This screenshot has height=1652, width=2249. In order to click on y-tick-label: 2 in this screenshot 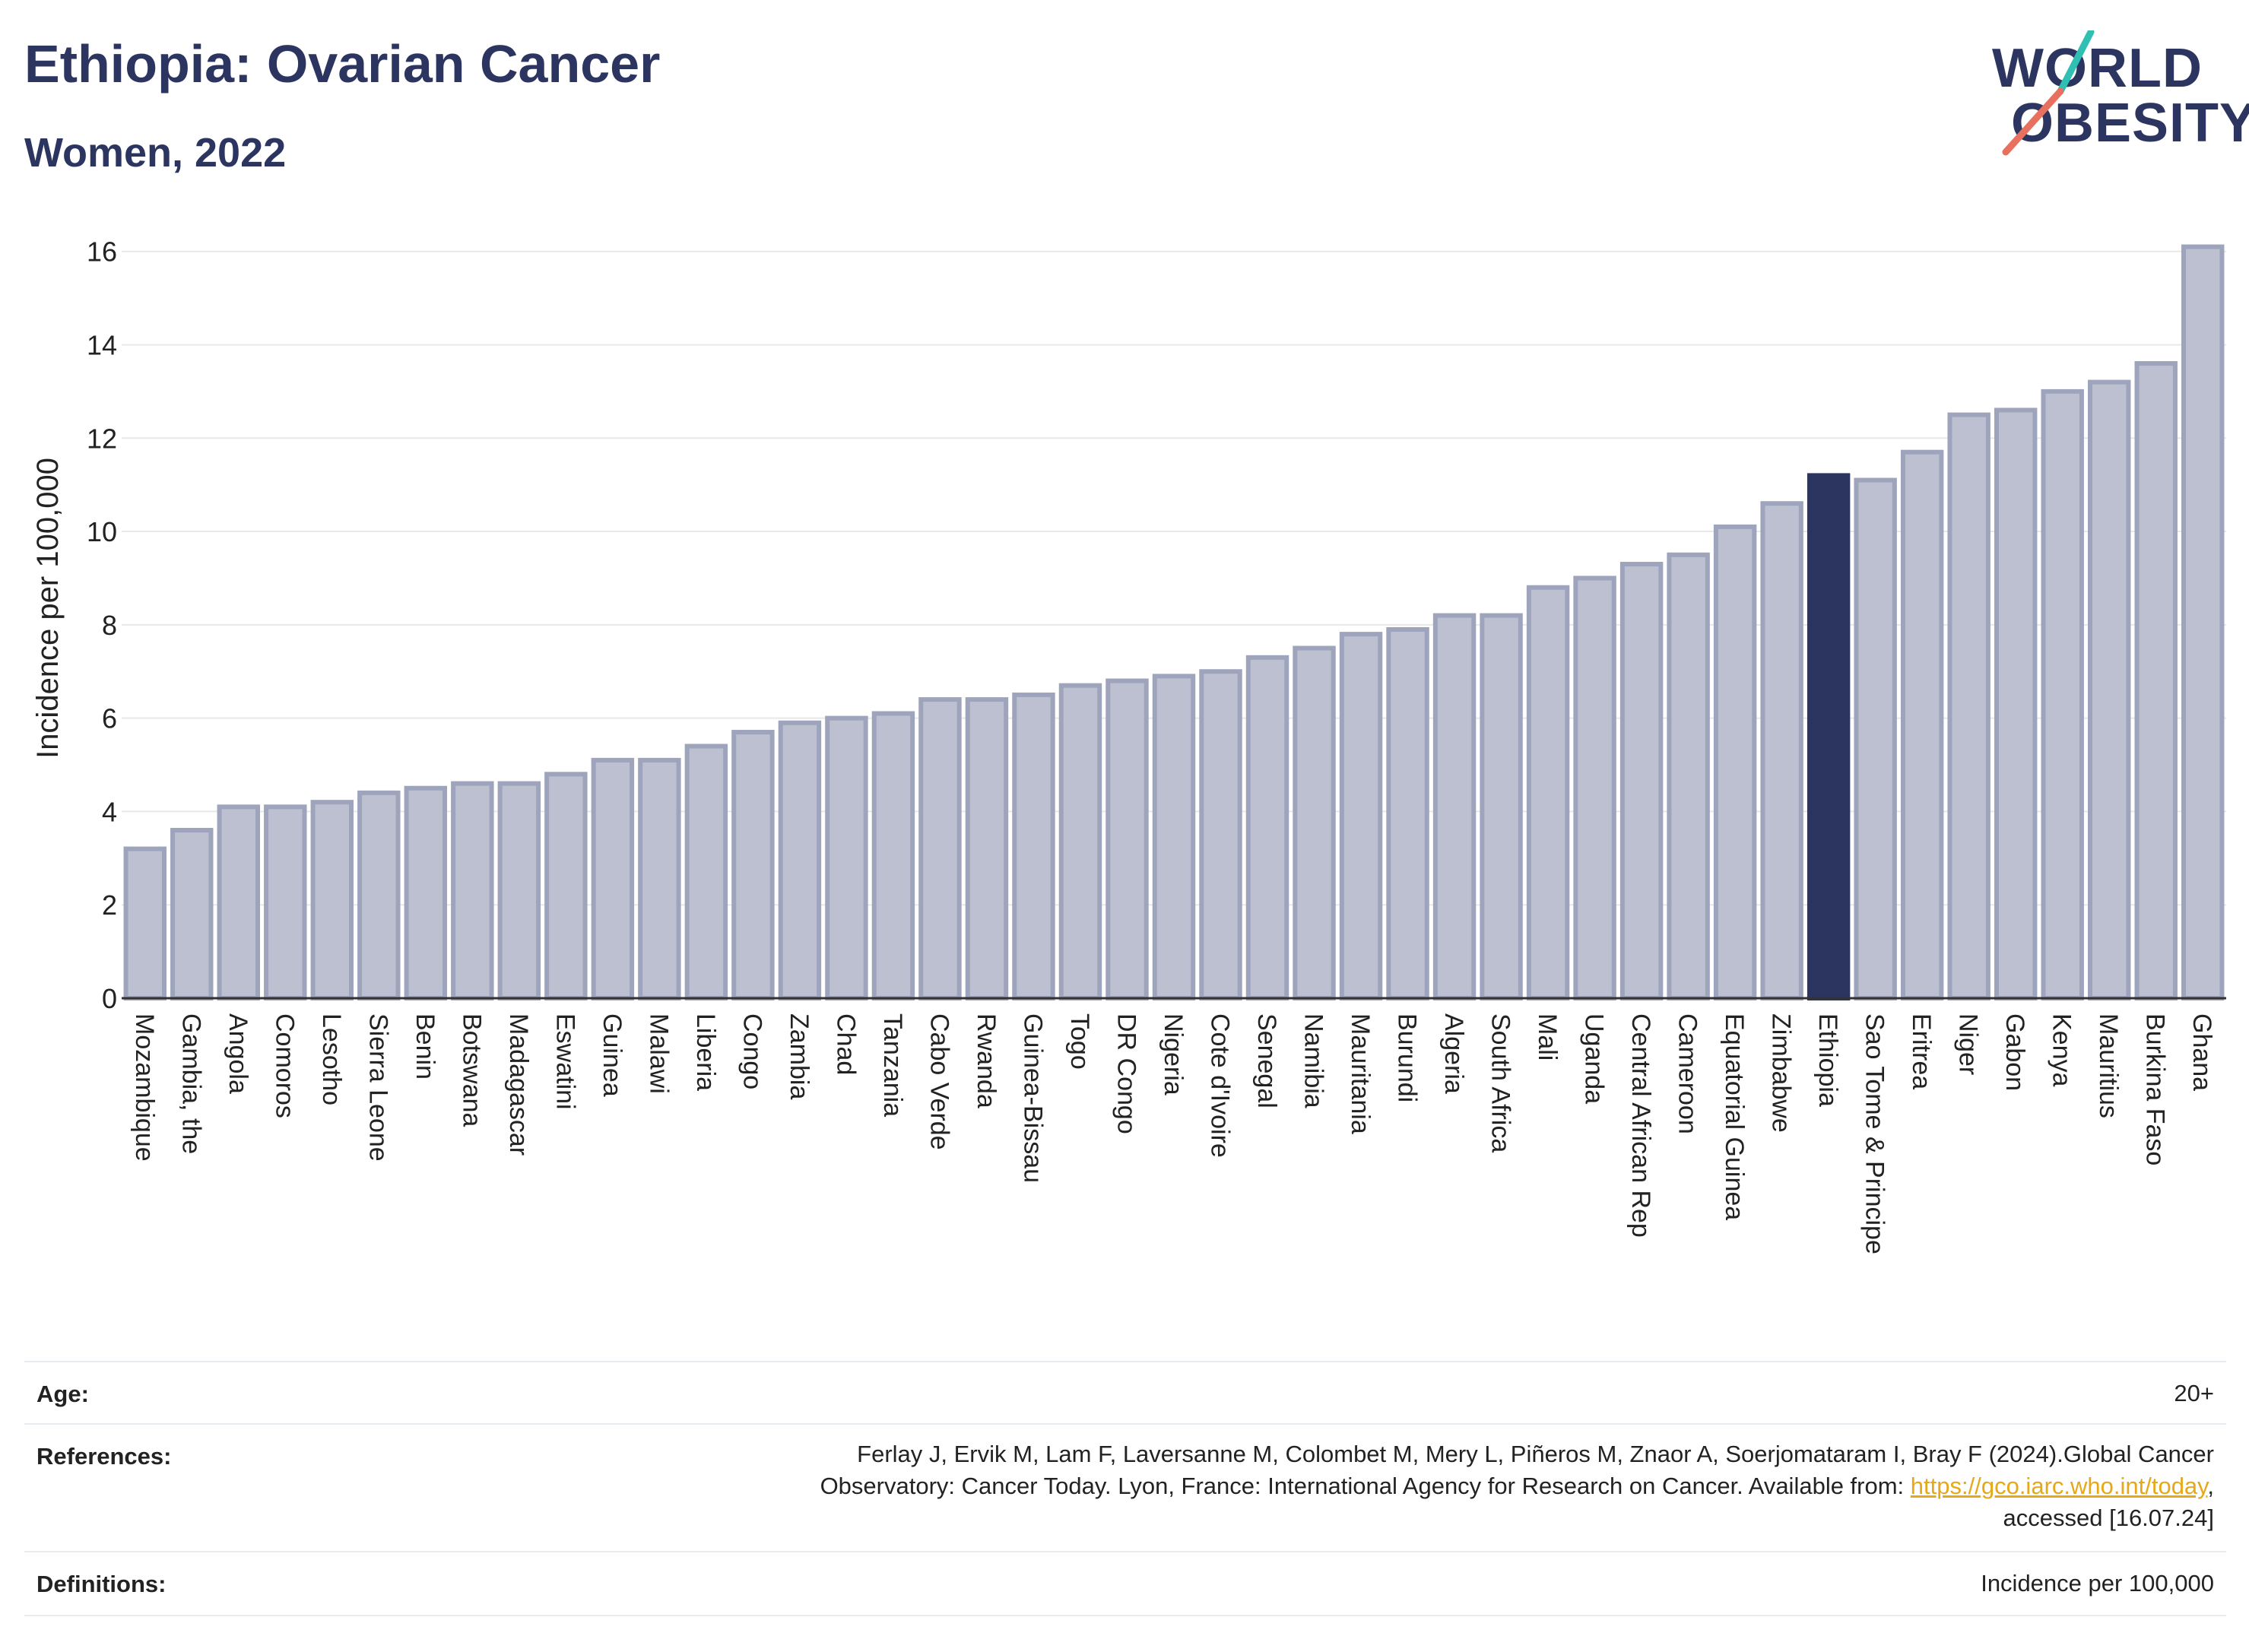, I will do `click(109, 905)`.